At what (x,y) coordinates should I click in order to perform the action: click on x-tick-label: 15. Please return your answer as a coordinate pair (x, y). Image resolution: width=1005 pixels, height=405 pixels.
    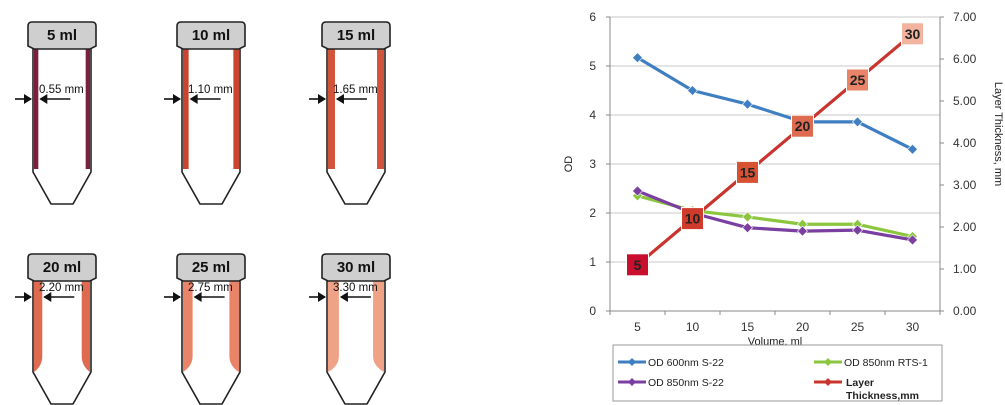
    Looking at the image, I should click on (748, 327).